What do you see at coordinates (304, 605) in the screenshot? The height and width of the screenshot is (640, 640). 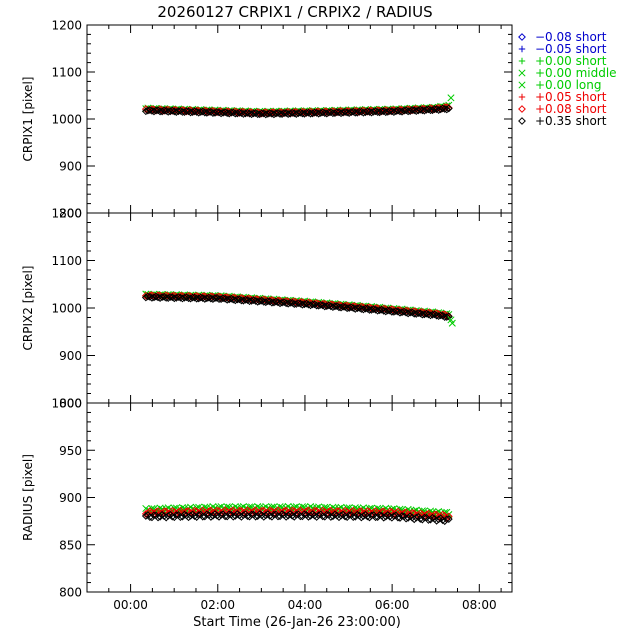 I see `x-tick-labels: 00:00 02:00 04:00 06:00 08:00` at bounding box center [304, 605].